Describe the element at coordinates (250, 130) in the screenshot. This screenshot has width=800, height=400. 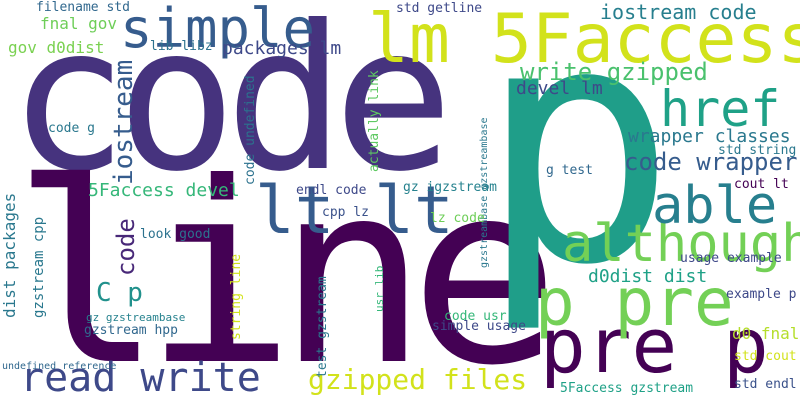
I see `word-code-undefined: code undefined` at that location.